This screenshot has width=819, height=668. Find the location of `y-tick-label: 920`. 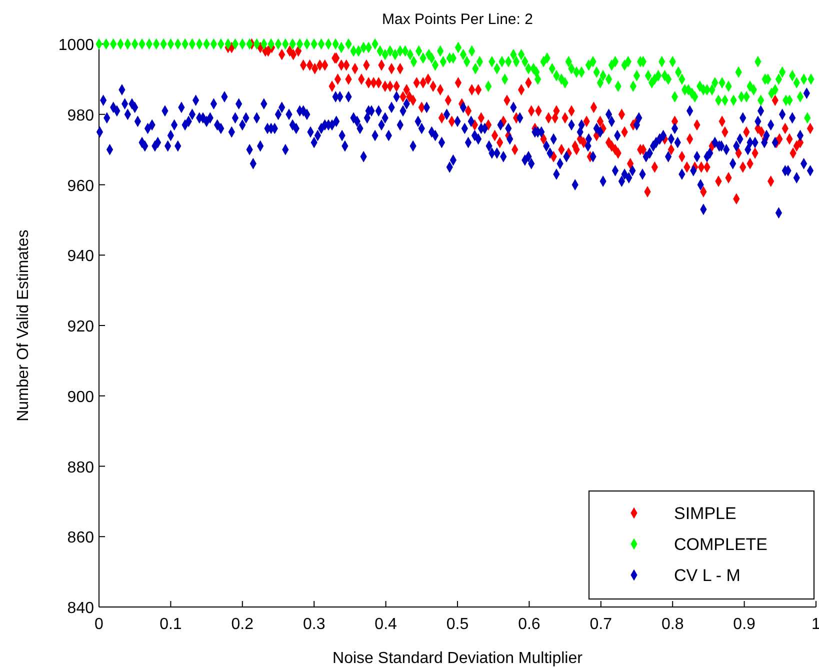

y-tick-label: 920 is located at coordinates (80, 327).